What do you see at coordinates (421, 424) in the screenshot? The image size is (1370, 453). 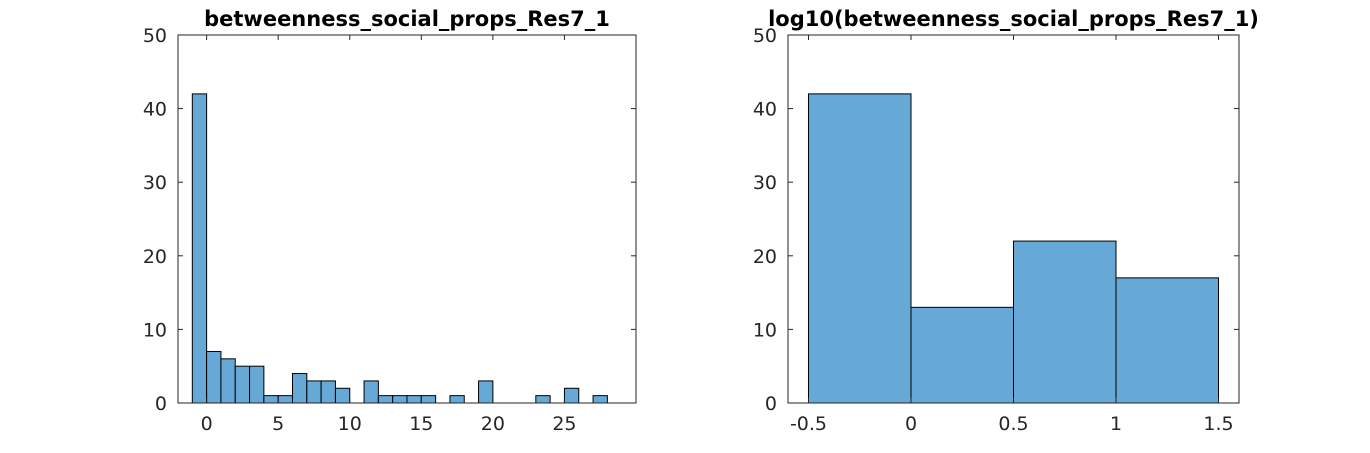 I see `x-tick-label: 15` at bounding box center [421, 424].